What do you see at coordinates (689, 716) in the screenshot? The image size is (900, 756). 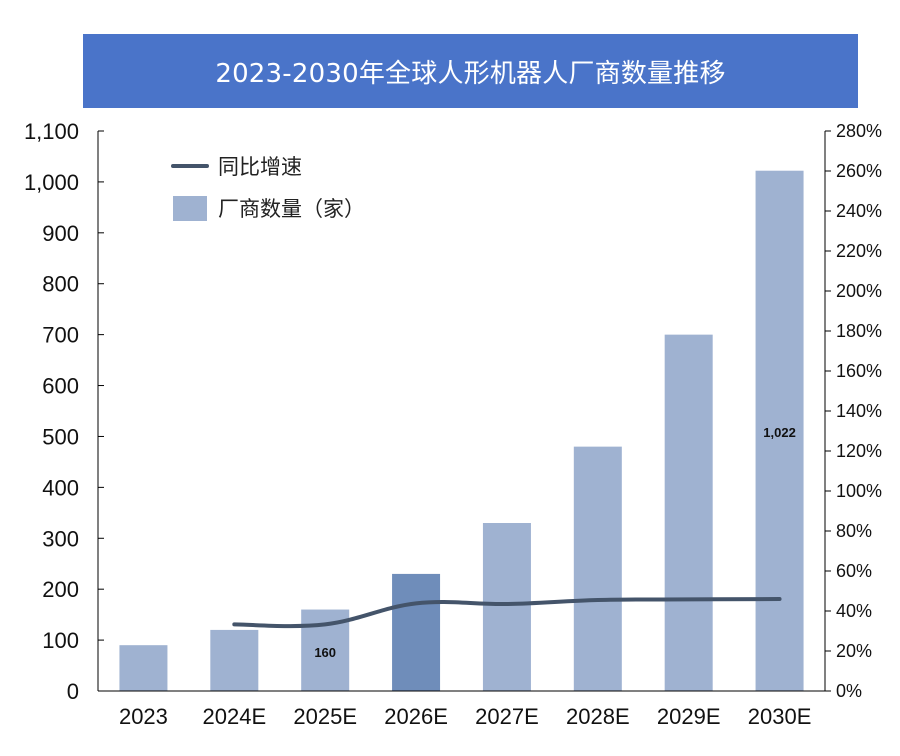 I see `x-tick-label: 2029E` at bounding box center [689, 716].